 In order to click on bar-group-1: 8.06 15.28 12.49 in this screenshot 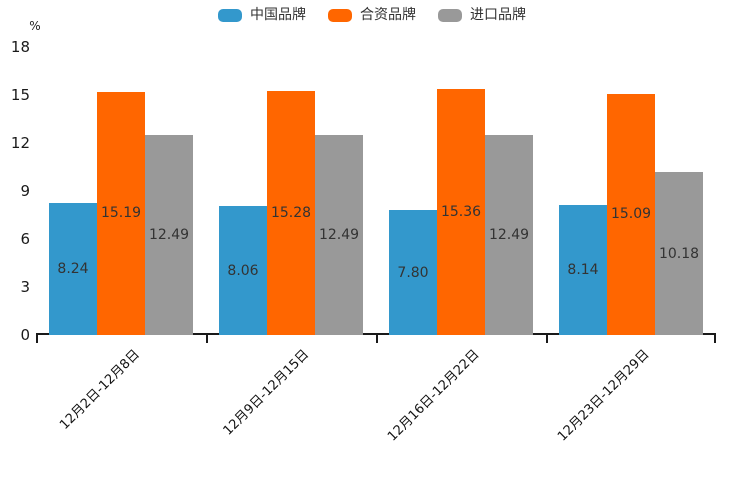, I will do `click(291, 191)`.